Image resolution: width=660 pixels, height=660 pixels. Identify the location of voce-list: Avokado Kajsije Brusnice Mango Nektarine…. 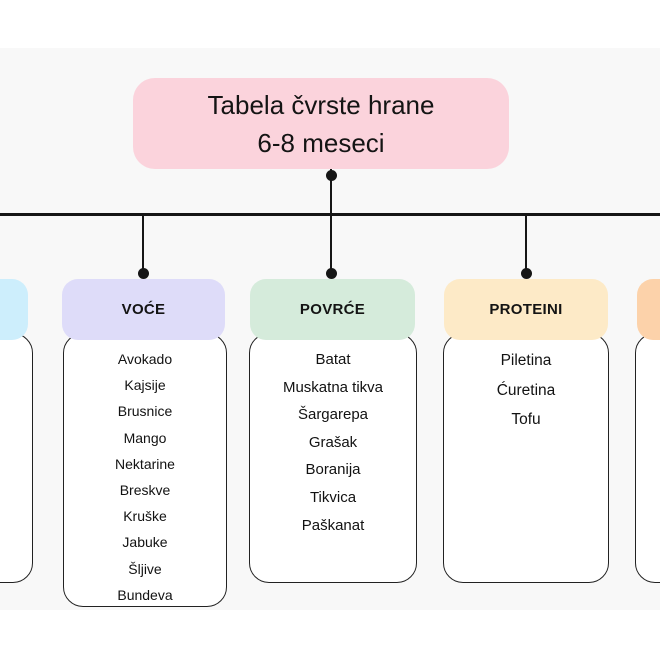
(145, 477).